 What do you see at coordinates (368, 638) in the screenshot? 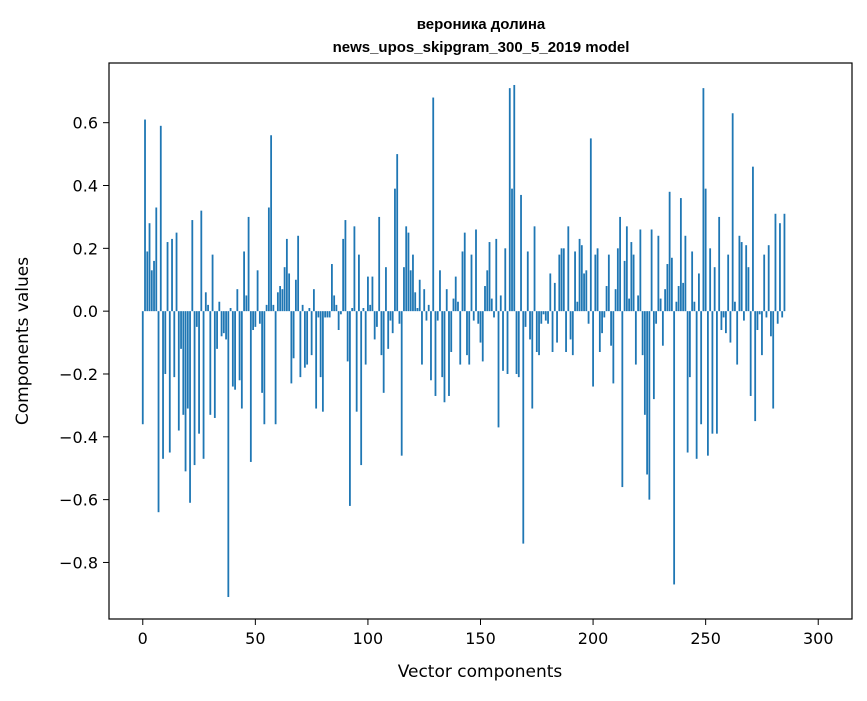
I see `x-tick-label: 100` at bounding box center [368, 638].